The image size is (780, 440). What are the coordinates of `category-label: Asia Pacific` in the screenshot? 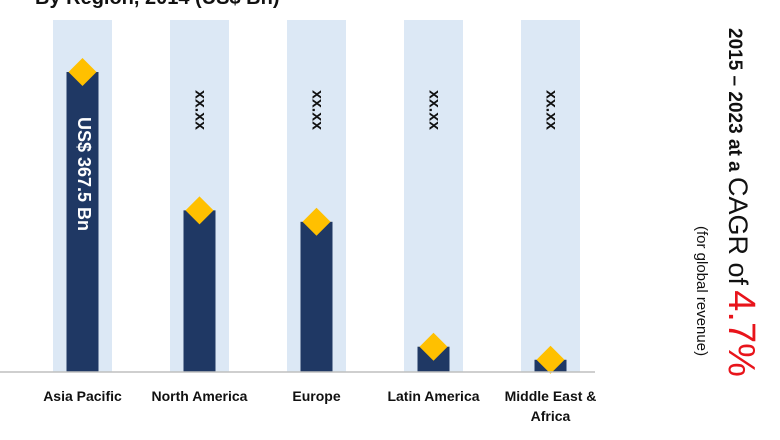 It's located at (82, 396).